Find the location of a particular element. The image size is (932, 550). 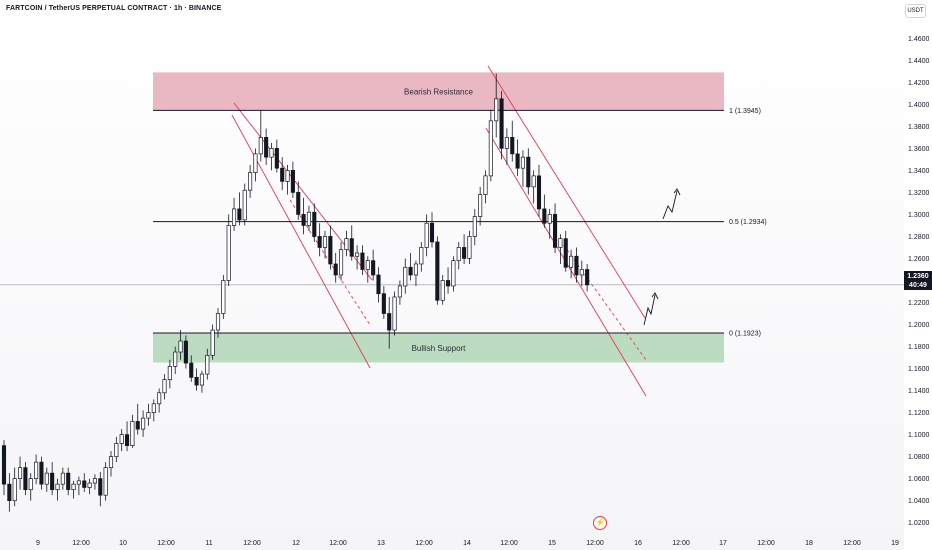

unit-badge: USDT is located at coordinates (915, 11).